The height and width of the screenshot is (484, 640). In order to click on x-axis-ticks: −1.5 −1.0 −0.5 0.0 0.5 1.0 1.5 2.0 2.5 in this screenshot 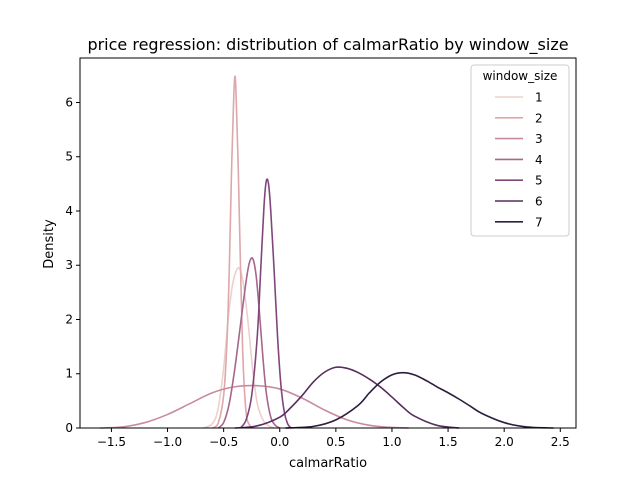, I will do `click(333, 438)`.